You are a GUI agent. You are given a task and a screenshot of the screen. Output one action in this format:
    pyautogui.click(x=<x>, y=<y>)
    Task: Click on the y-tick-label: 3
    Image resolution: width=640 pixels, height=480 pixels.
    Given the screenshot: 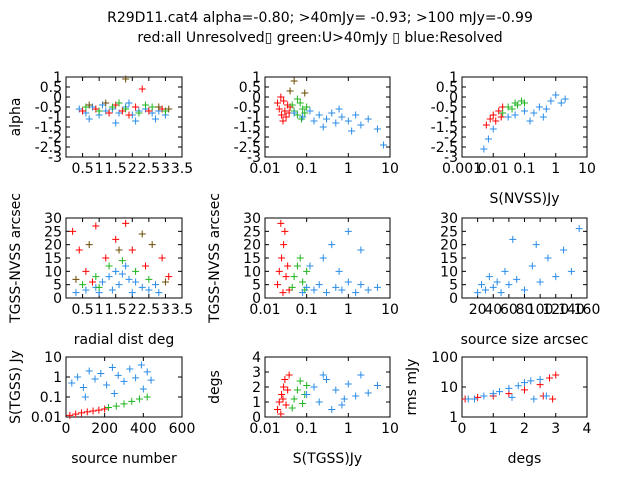 What is the action you would take?
    pyautogui.click(x=256, y=373)
    